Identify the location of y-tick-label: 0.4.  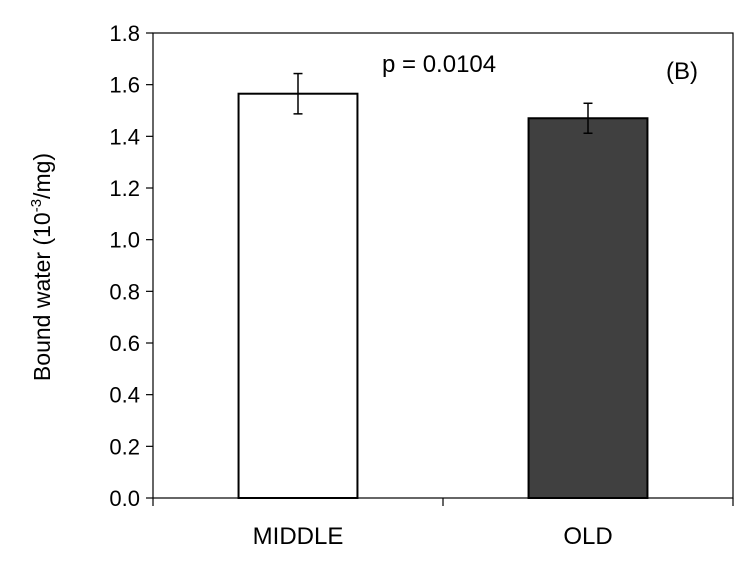
(124, 395).